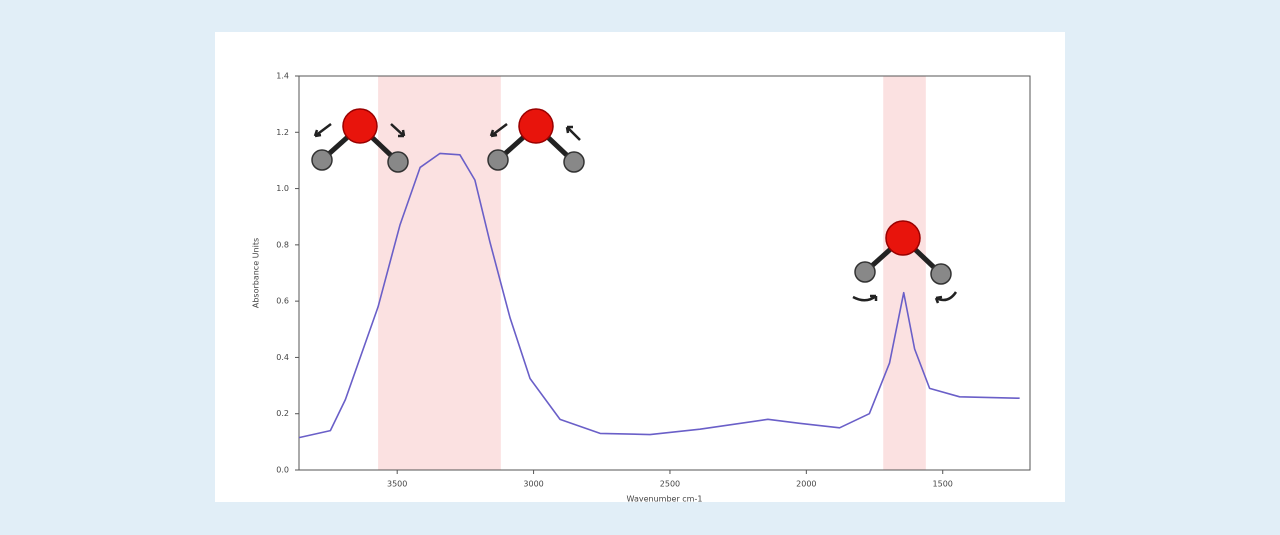 The image size is (1280, 535). Describe the element at coordinates (397, 484) in the screenshot. I see `x-tick-label: 3500` at that location.